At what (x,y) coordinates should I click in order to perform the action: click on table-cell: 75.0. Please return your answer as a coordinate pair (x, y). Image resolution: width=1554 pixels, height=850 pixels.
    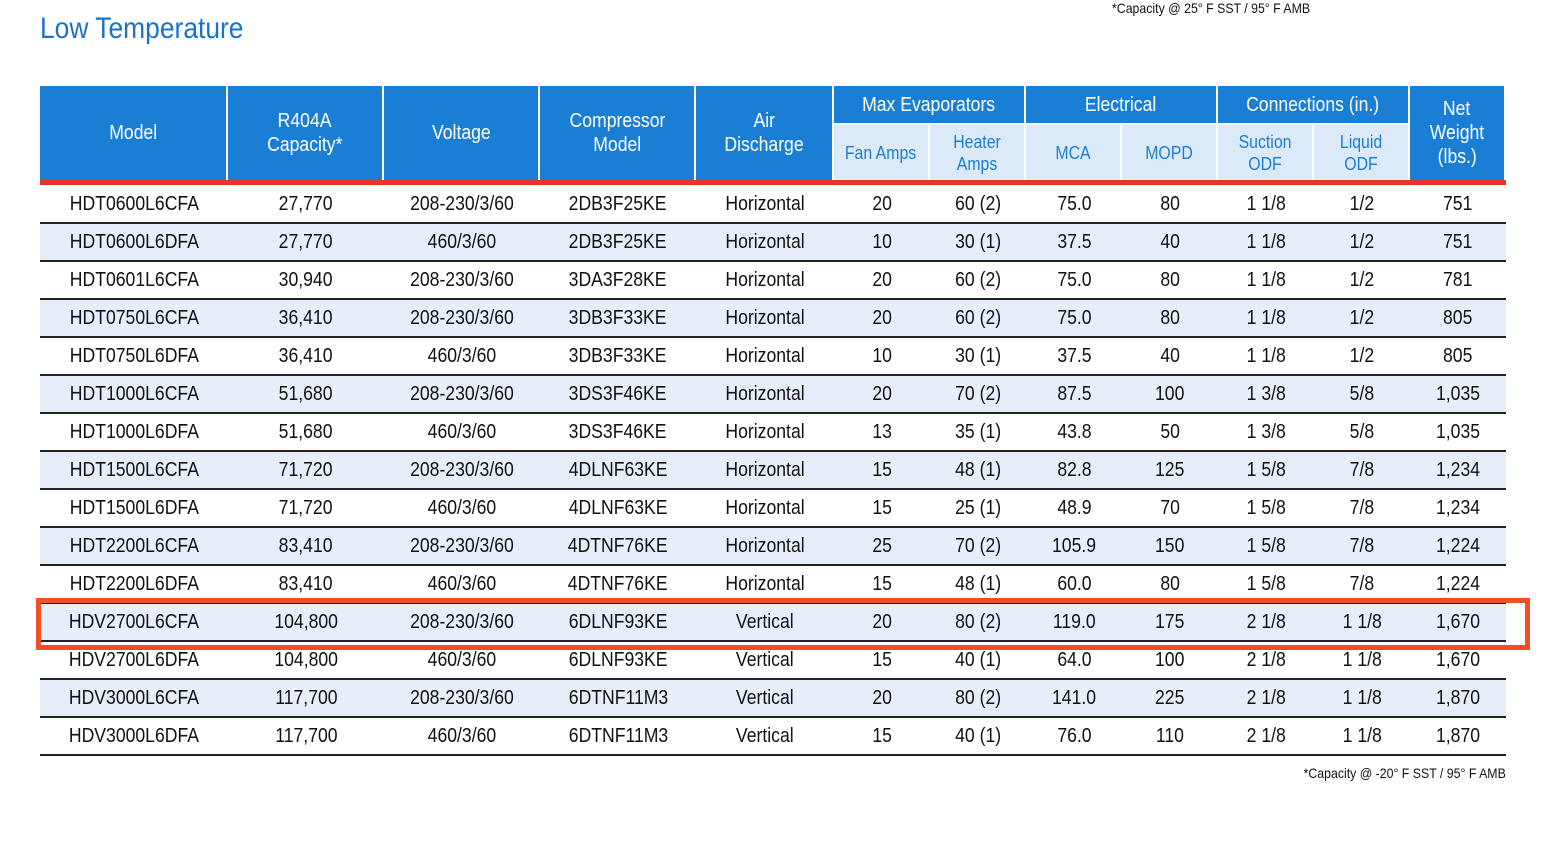
    Looking at the image, I should click on (1074, 280).